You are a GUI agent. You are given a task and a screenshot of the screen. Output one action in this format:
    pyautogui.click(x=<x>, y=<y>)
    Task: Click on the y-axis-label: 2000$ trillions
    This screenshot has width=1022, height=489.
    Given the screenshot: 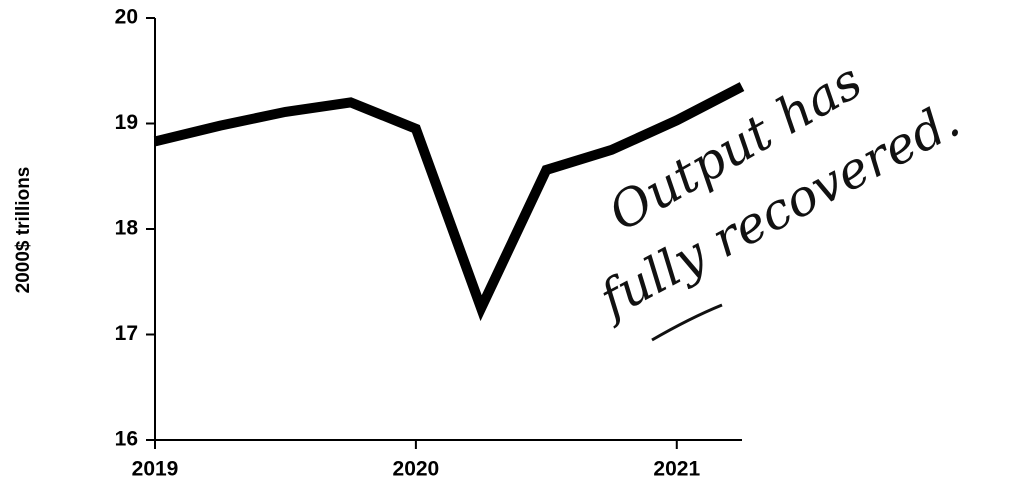 What is the action you would take?
    pyautogui.click(x=23, y=230)
    